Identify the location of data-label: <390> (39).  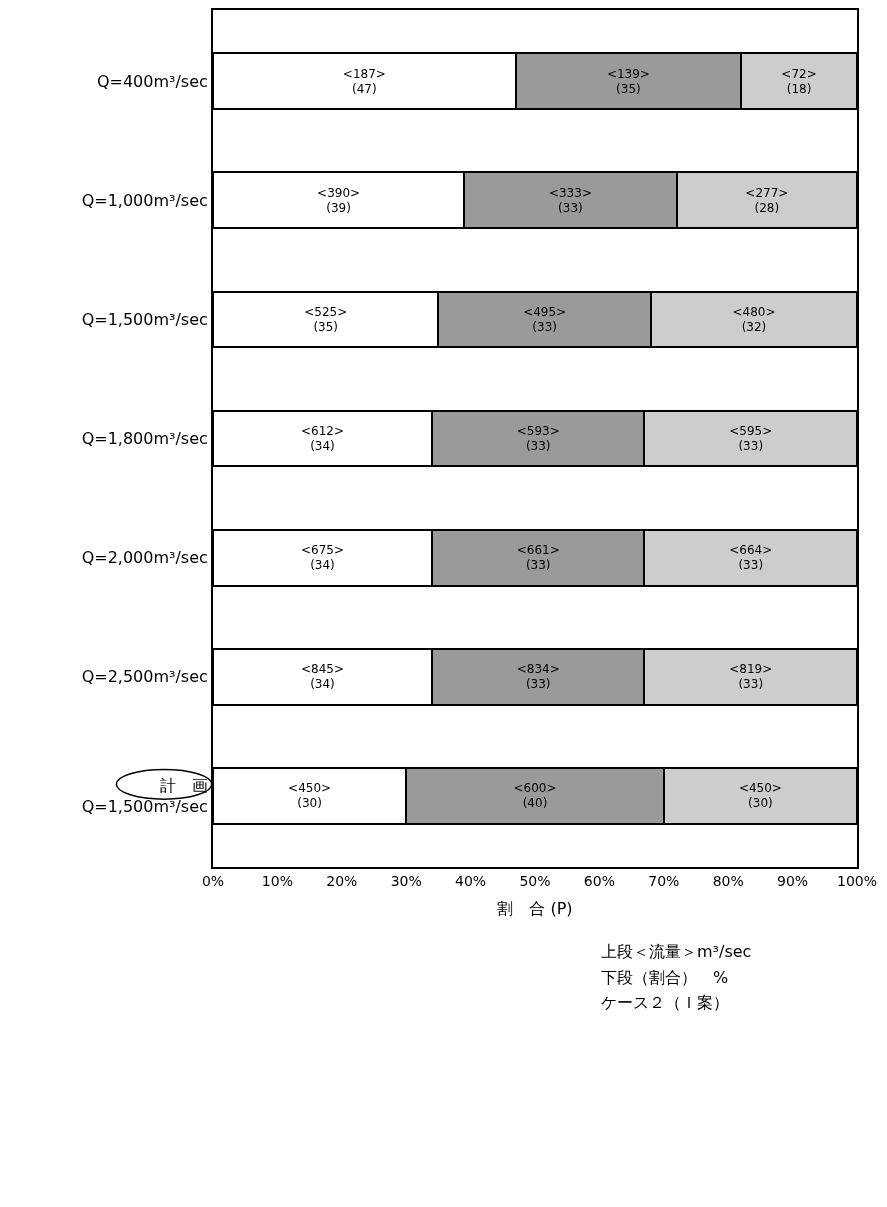
(339, 200).